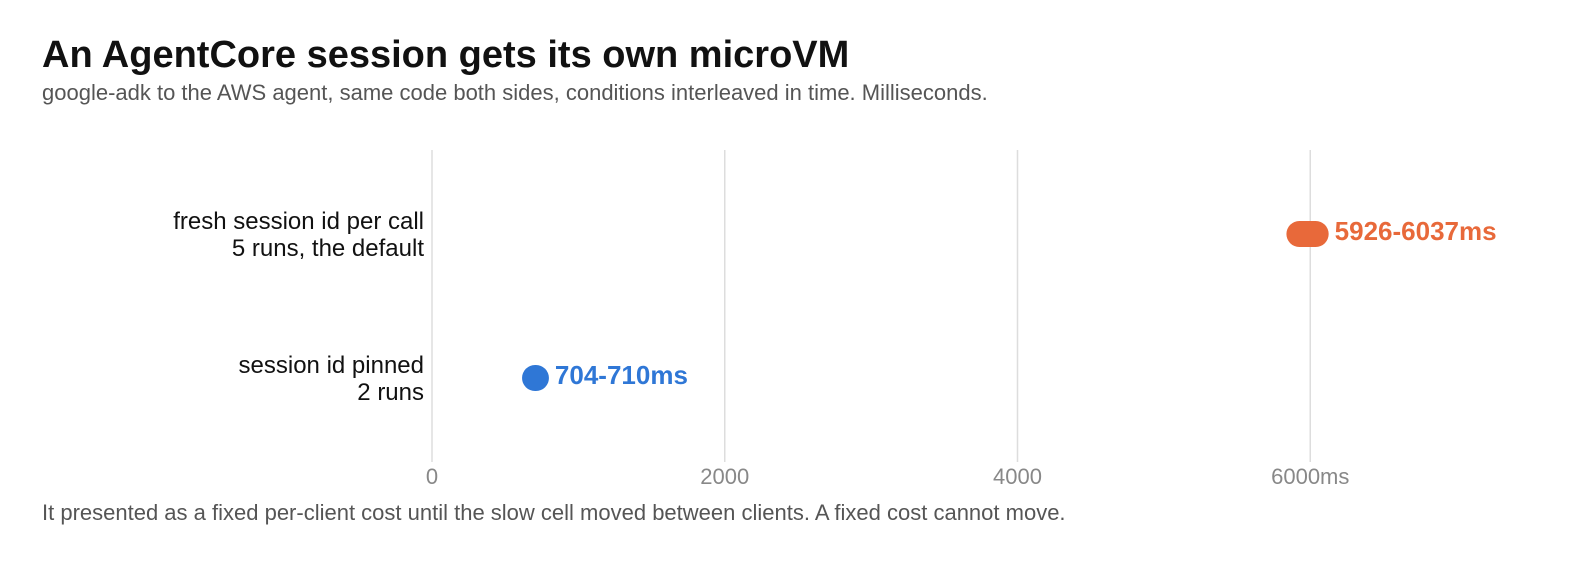 Image resolution: width=1584 pixels, height=572 pixels. I want to click on row-label-0: fresh session id per call, so click(298, 221).